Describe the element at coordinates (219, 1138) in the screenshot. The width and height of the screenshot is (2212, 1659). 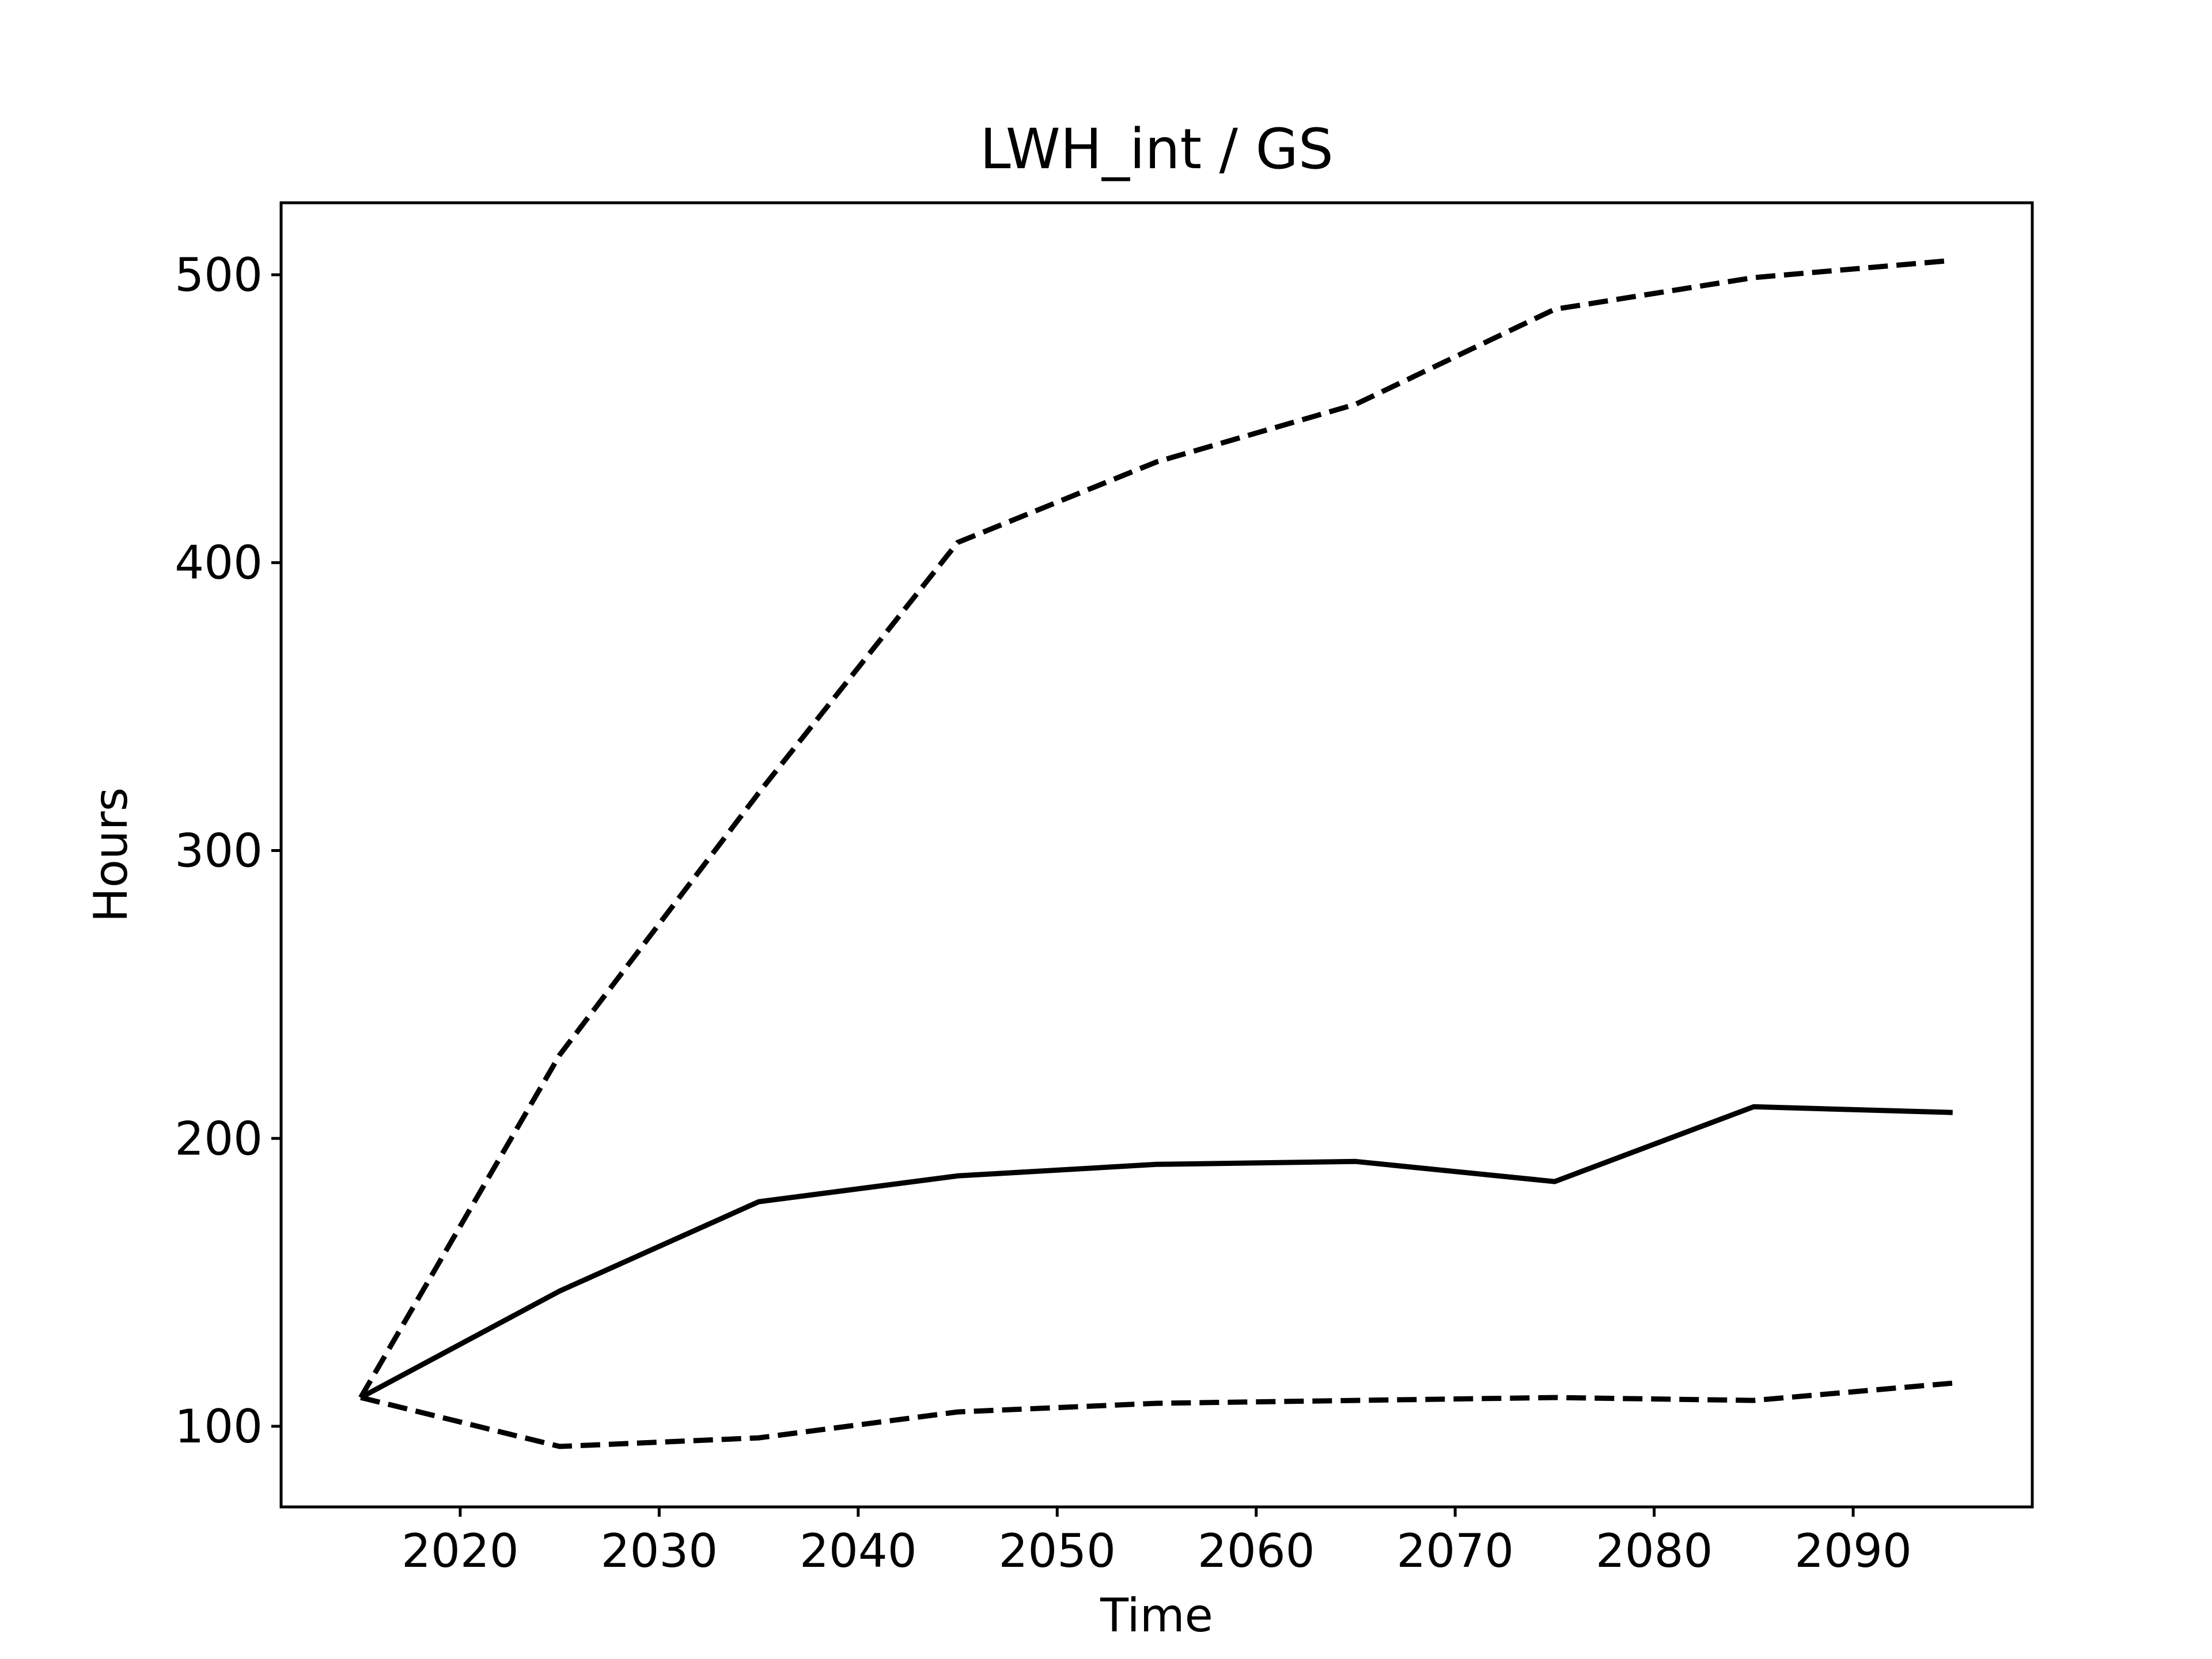
I see `y-tick-label: 200` at that location.